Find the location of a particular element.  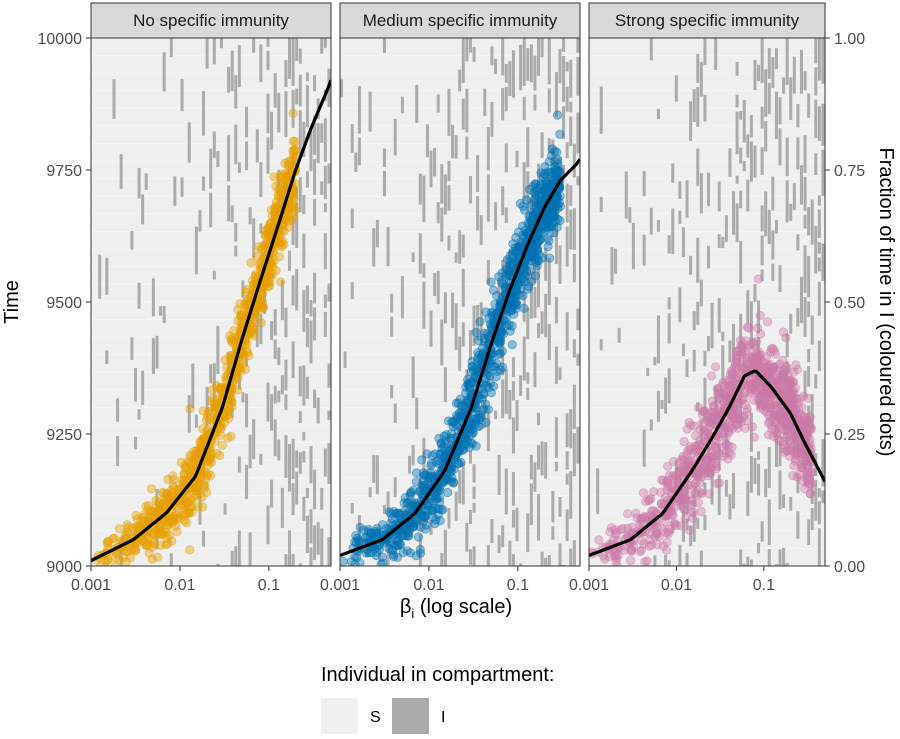

legend-label-s: S is located at coordinates (375, 717).